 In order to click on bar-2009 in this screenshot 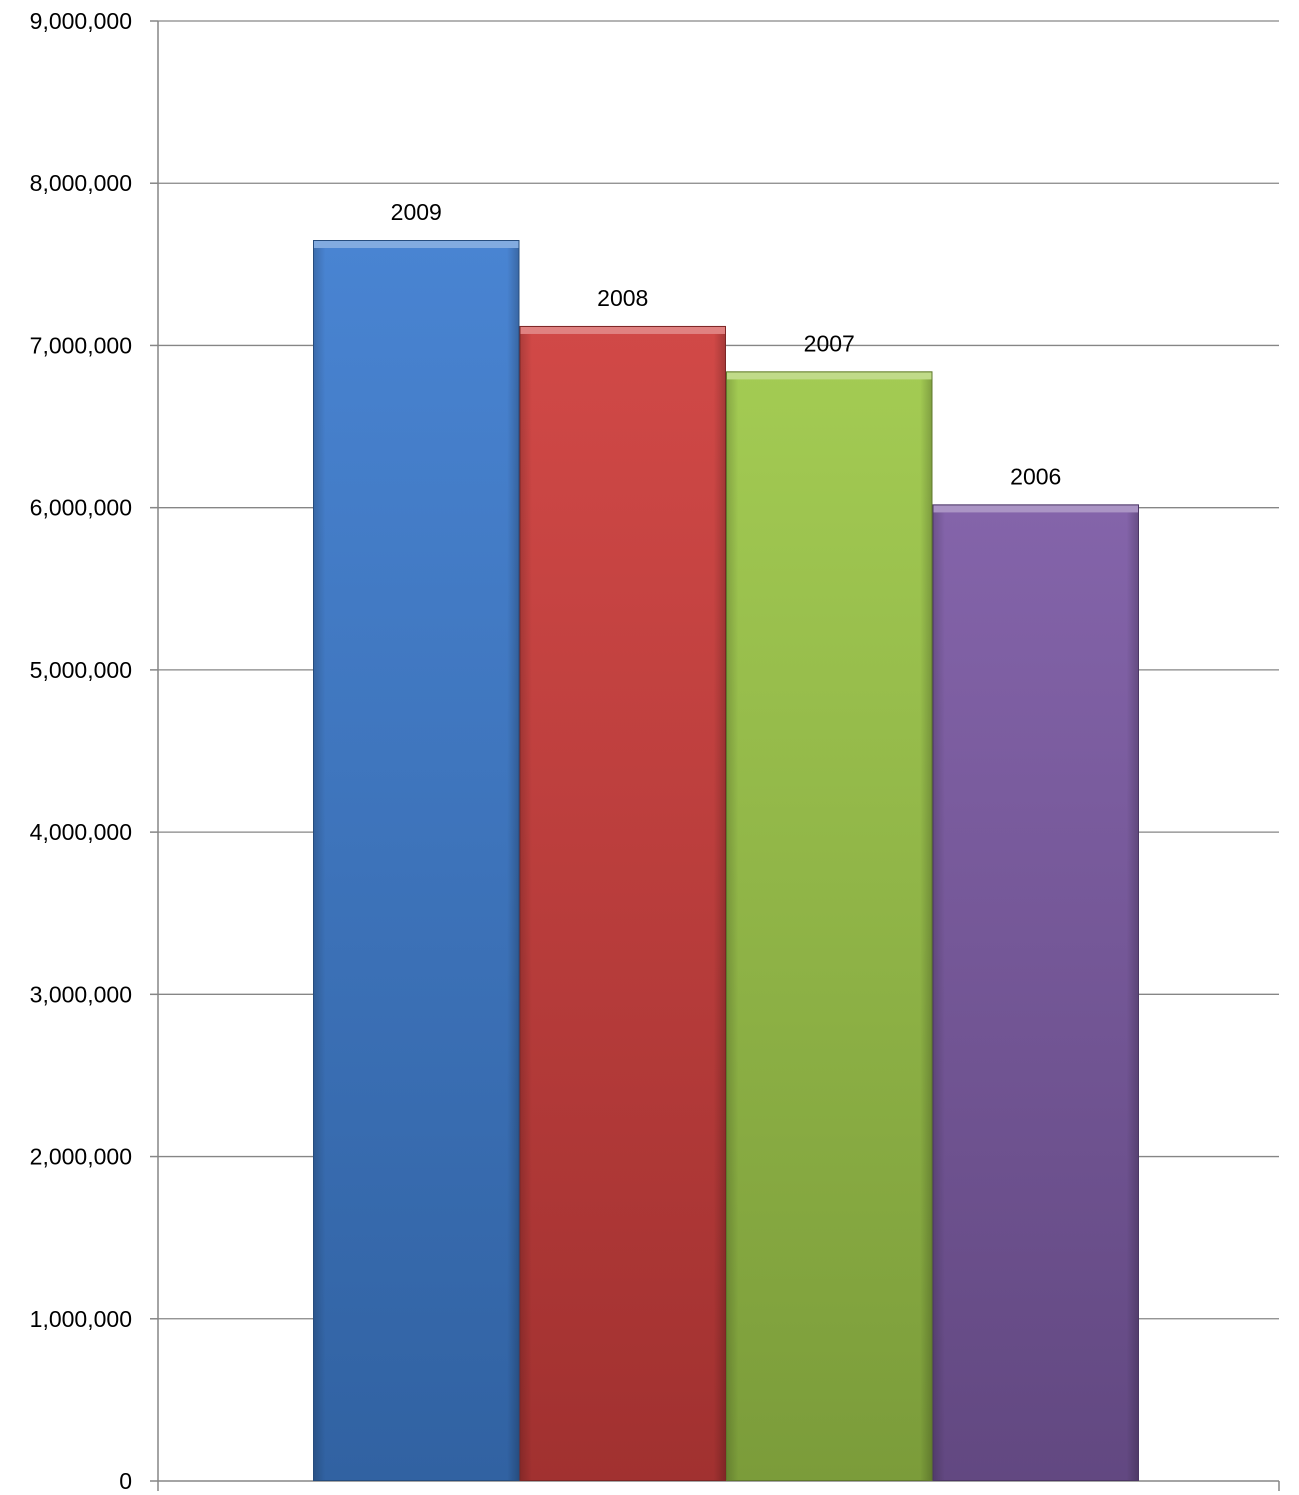, I will do `click(416, 860)`.